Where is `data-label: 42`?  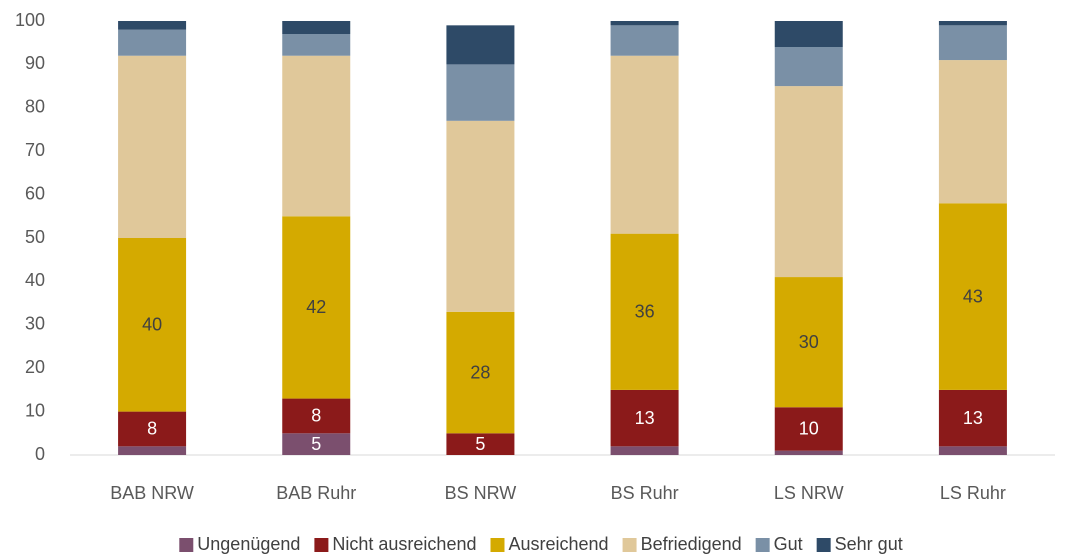 data-label: 42 is located at coordinates (316, 307).